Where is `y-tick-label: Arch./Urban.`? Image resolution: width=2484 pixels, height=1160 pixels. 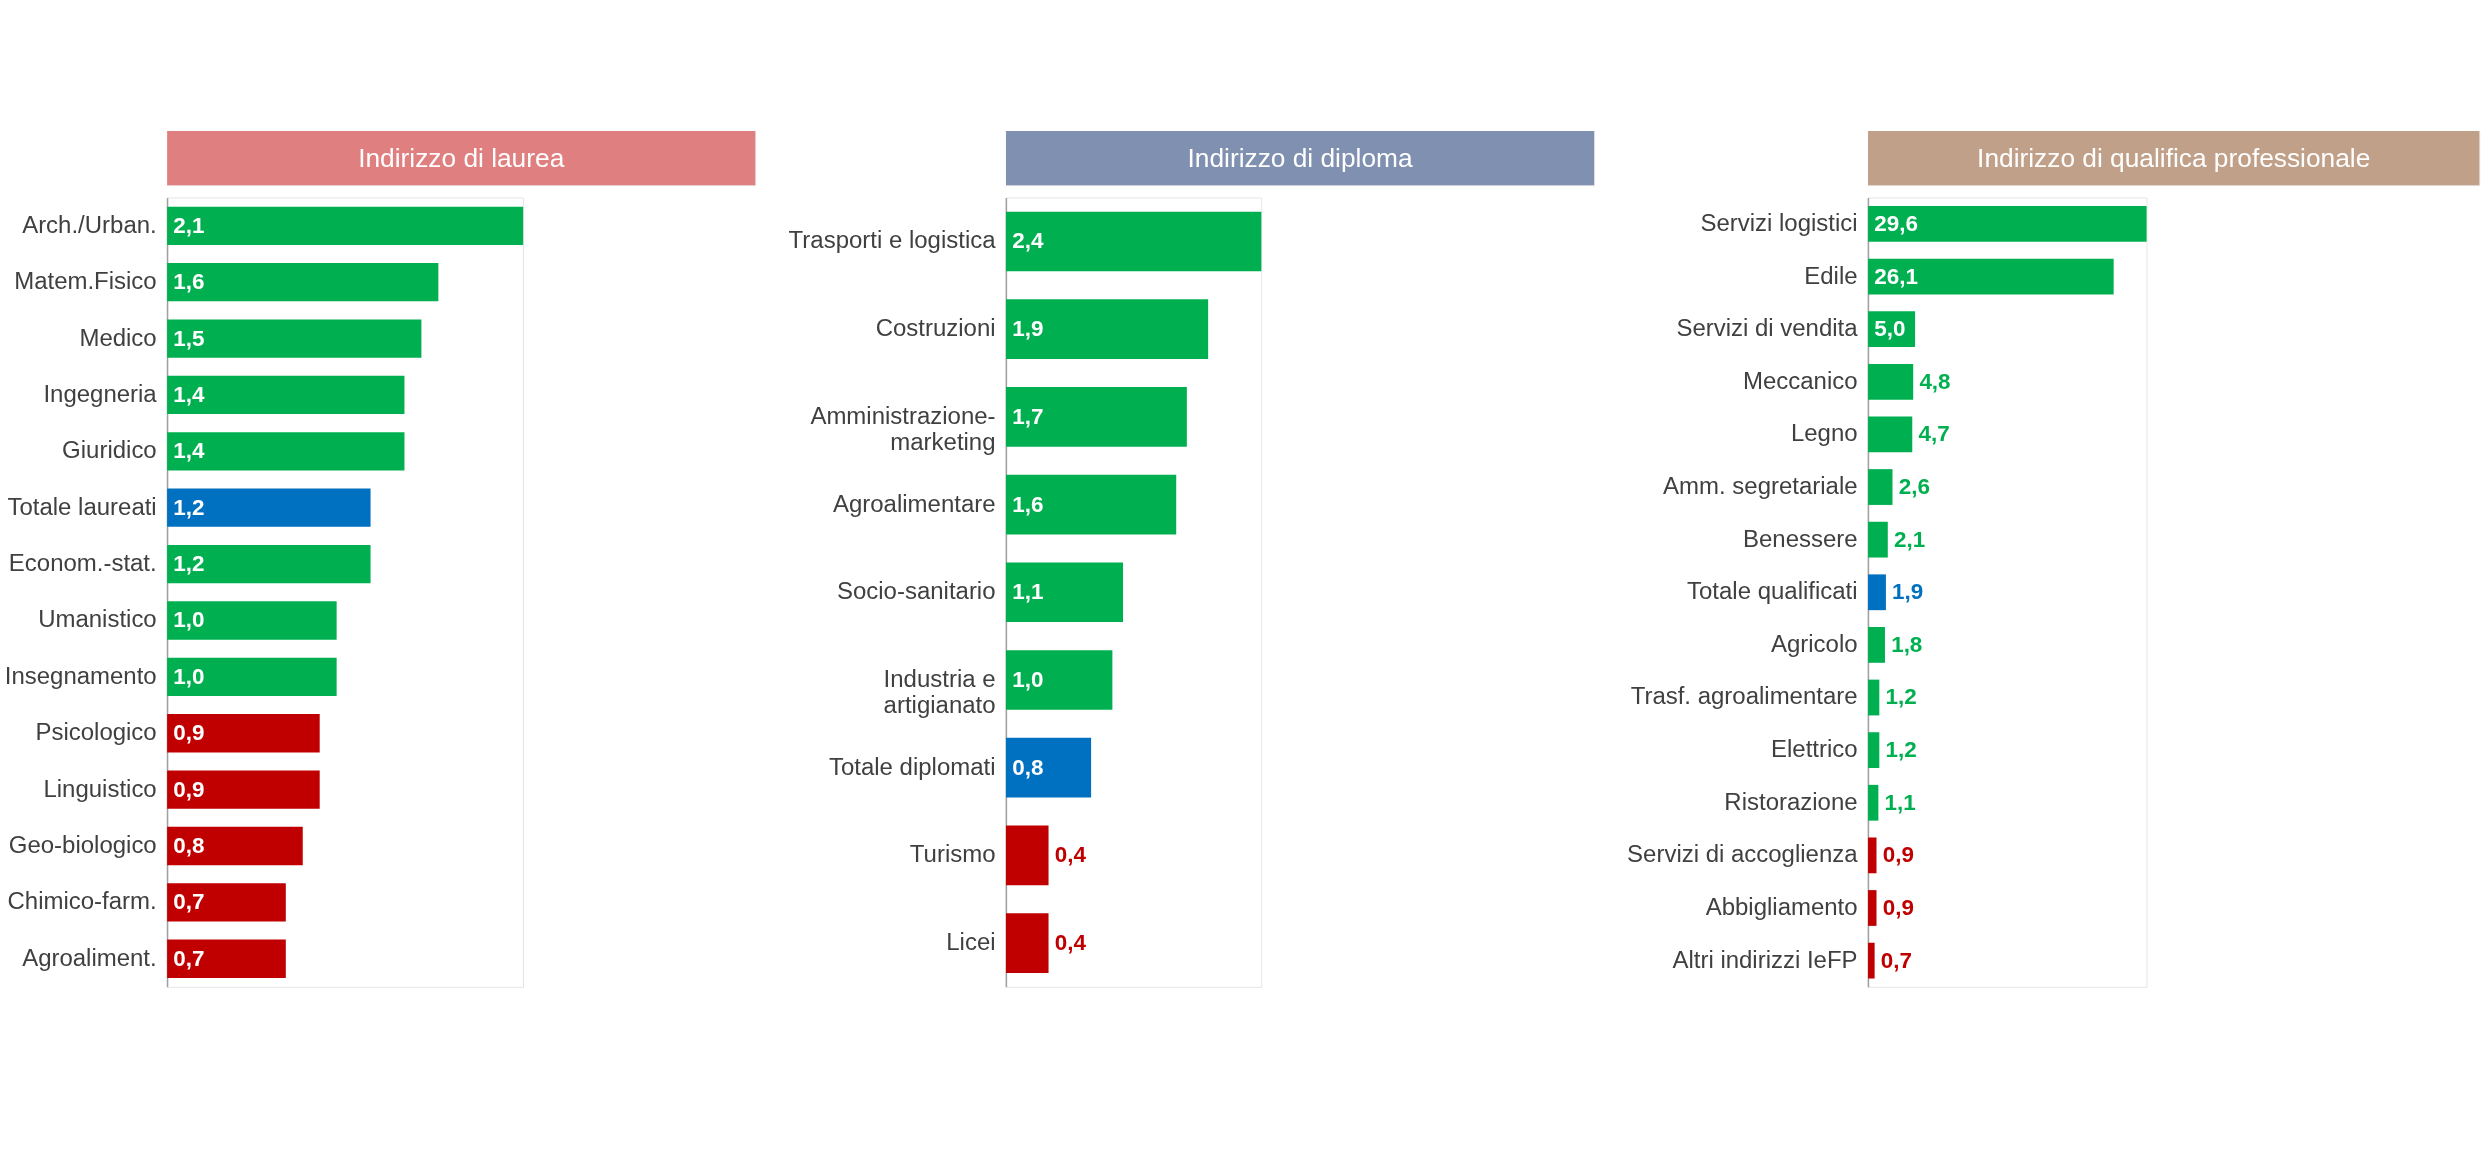 y-tick-label: Arch./Urban. is located at coordinates (89, 224).